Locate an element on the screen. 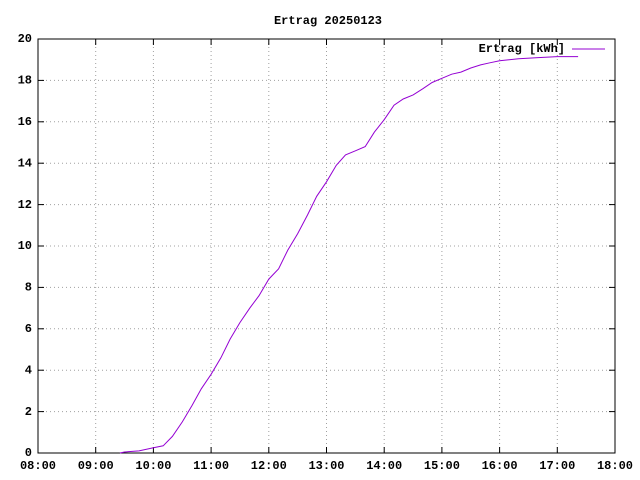 The height and width of the screenshot is (480, 640). y-tick-label: 16 is located at coordinates (25, 122).